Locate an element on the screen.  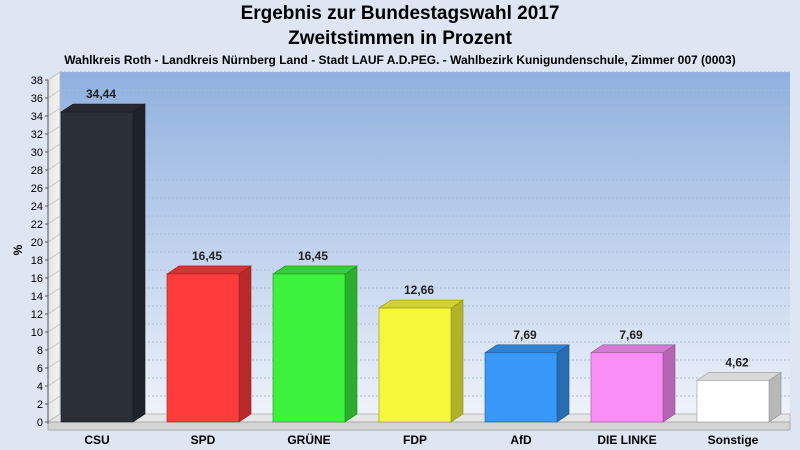
bar-value-label: 34,44 is located at coordinates (101, 94).